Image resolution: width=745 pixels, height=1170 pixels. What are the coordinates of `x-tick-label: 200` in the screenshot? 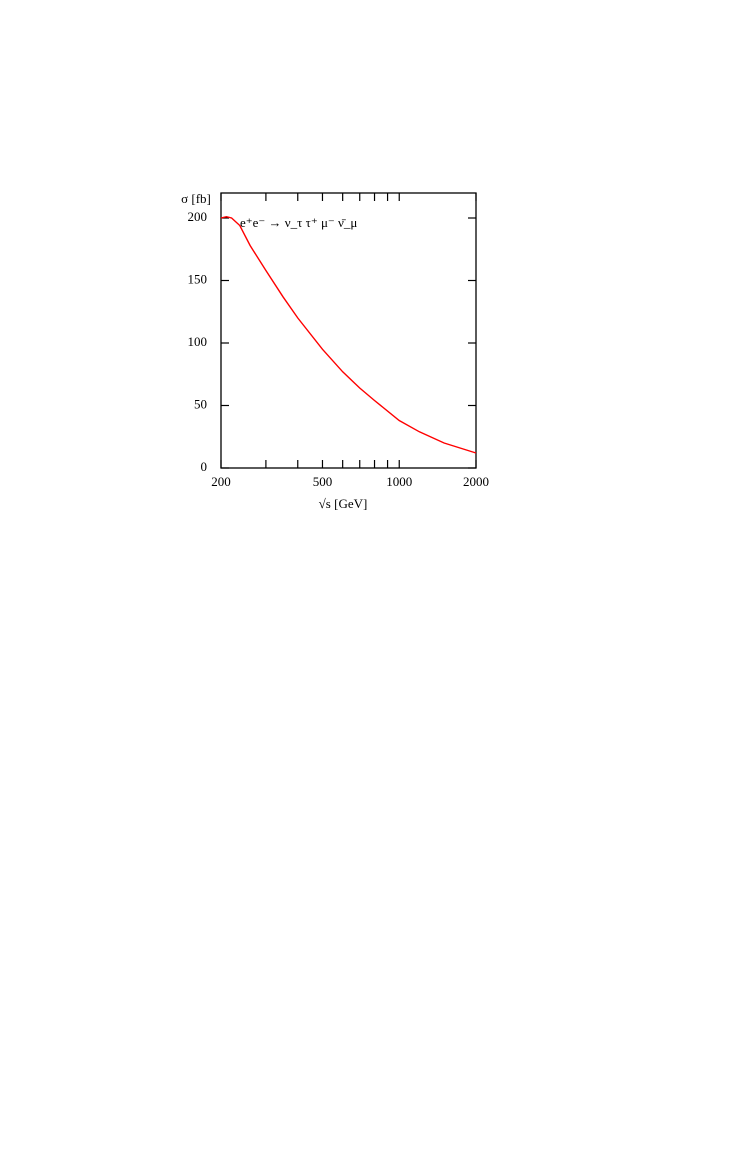 It's located at (221, 481).